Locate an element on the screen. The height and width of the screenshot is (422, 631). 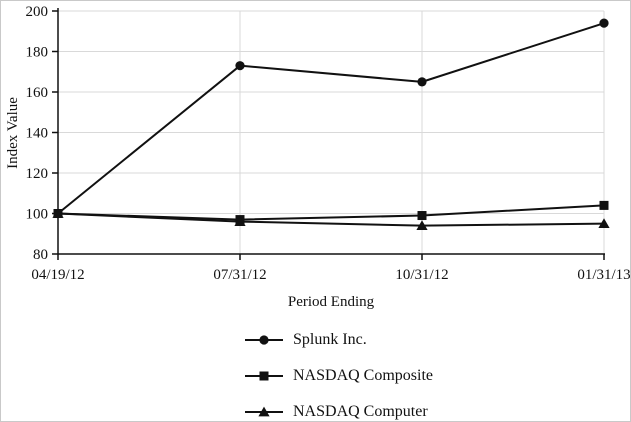
x-tick-label: 04/19/12 is located at coordinates (57, 275).